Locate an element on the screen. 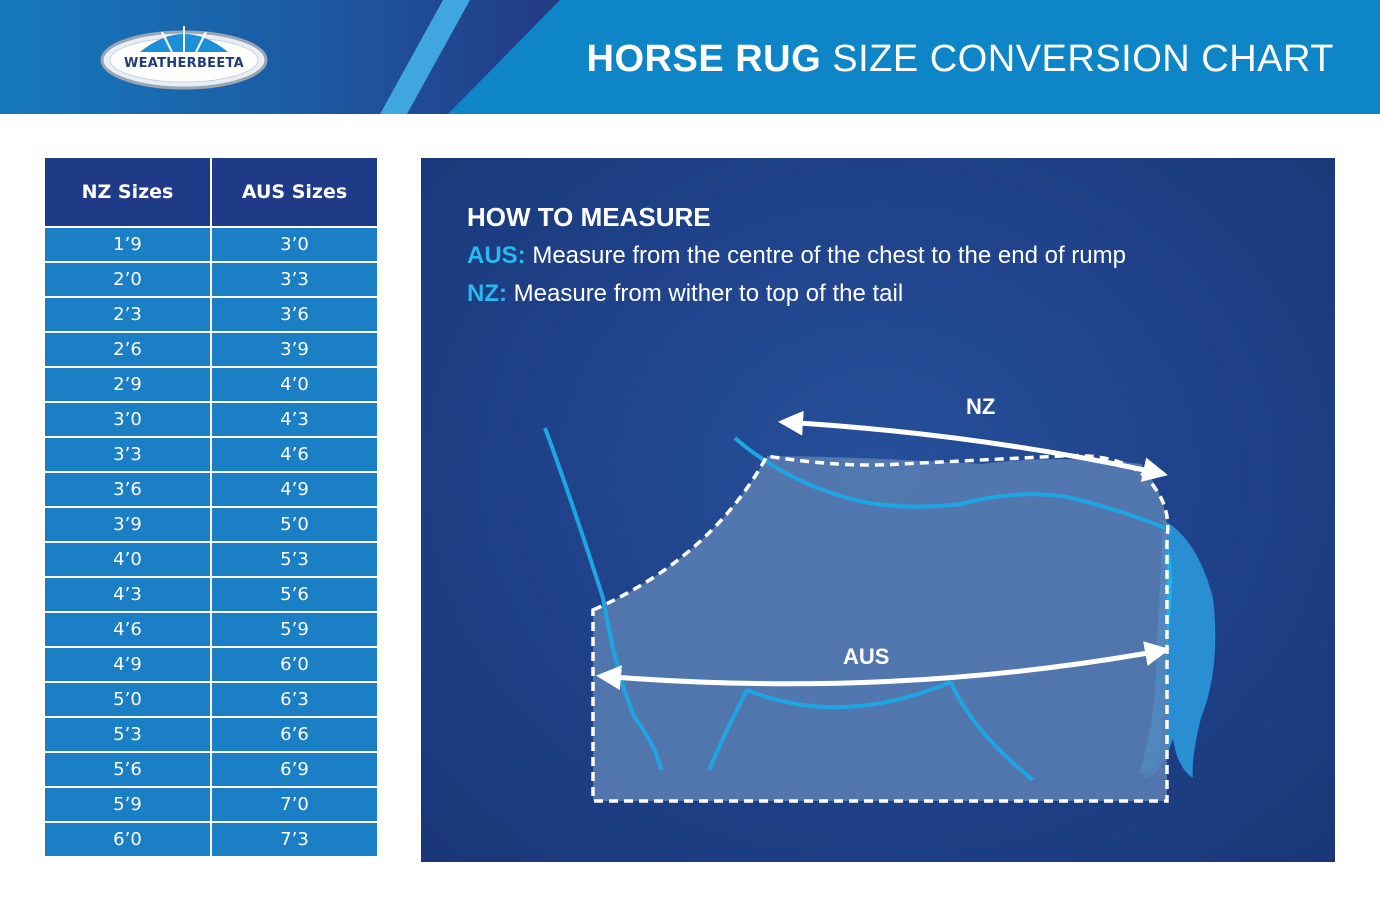 This screenshot has height=907, width=1380. aus-size-cell: 4’6 is located at coordinates (293, 454).